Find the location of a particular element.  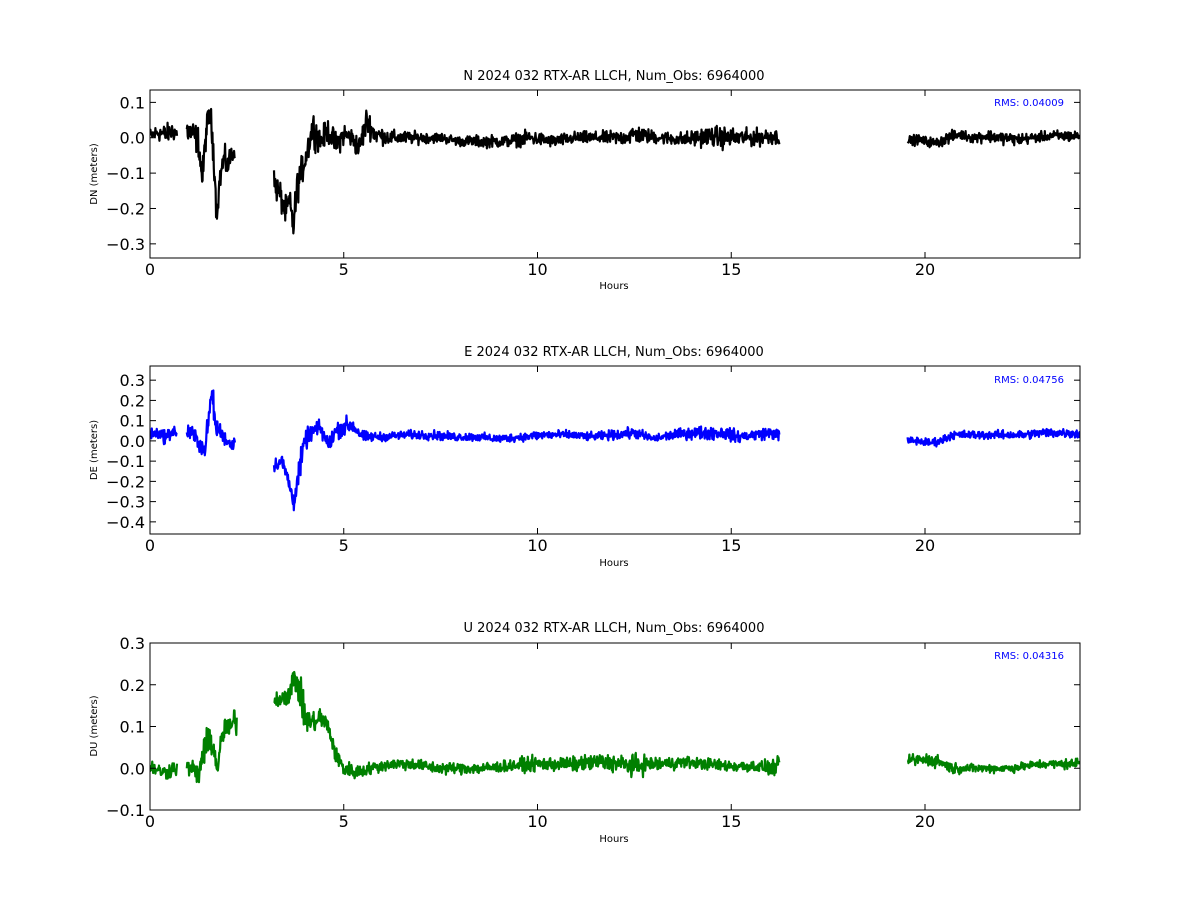

panel-title: E 2024 032 RTX-AR LLCH, Num_Obs: 6964000 is located at coordinates (614, 352).